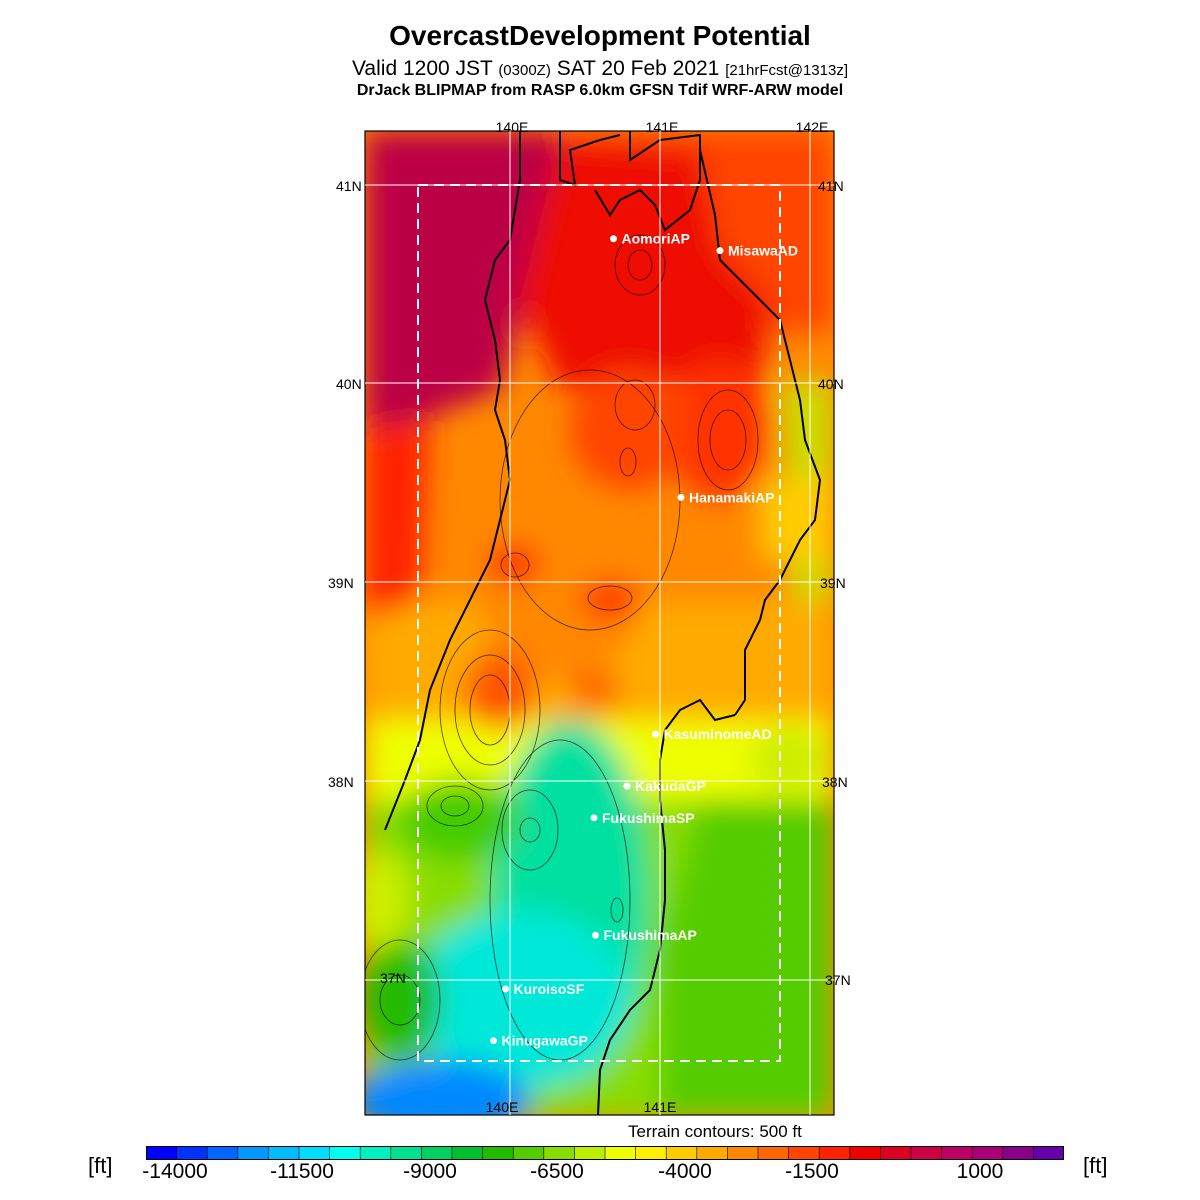 The width and height of the screenshot is (1200, 1200). What do you see at coordinates (715, 1131) in the screenshot?
I see `contour-note: Terrain contours: 500 ft` at bounding box center [715, 1131].